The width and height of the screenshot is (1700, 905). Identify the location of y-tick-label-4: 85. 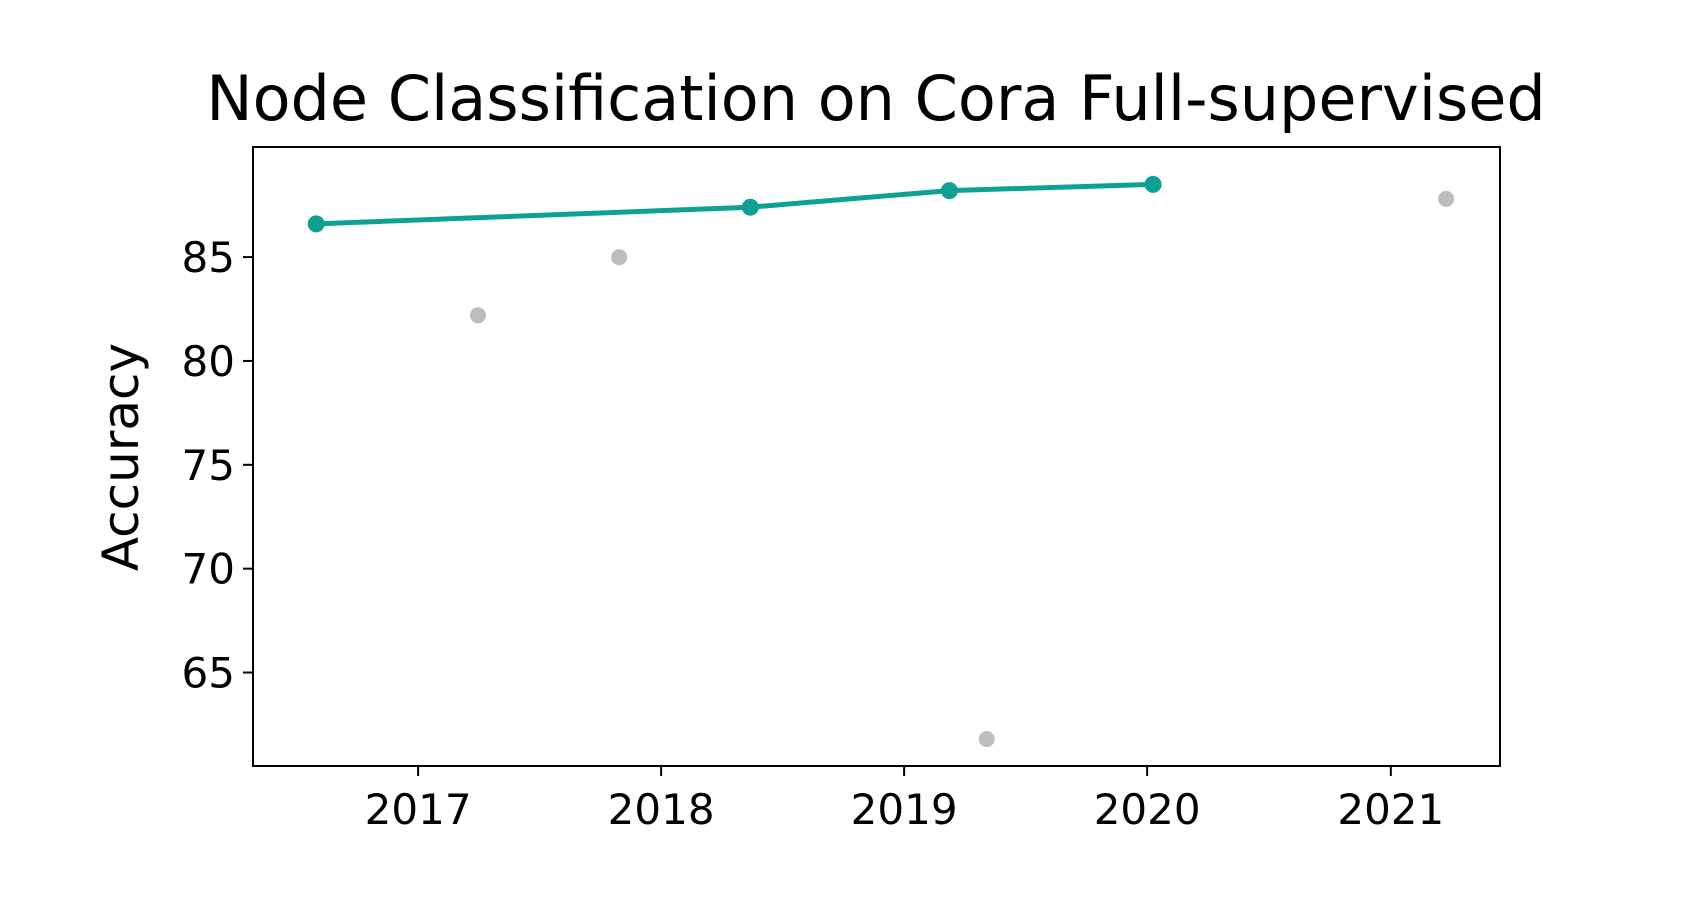
(208, 257).